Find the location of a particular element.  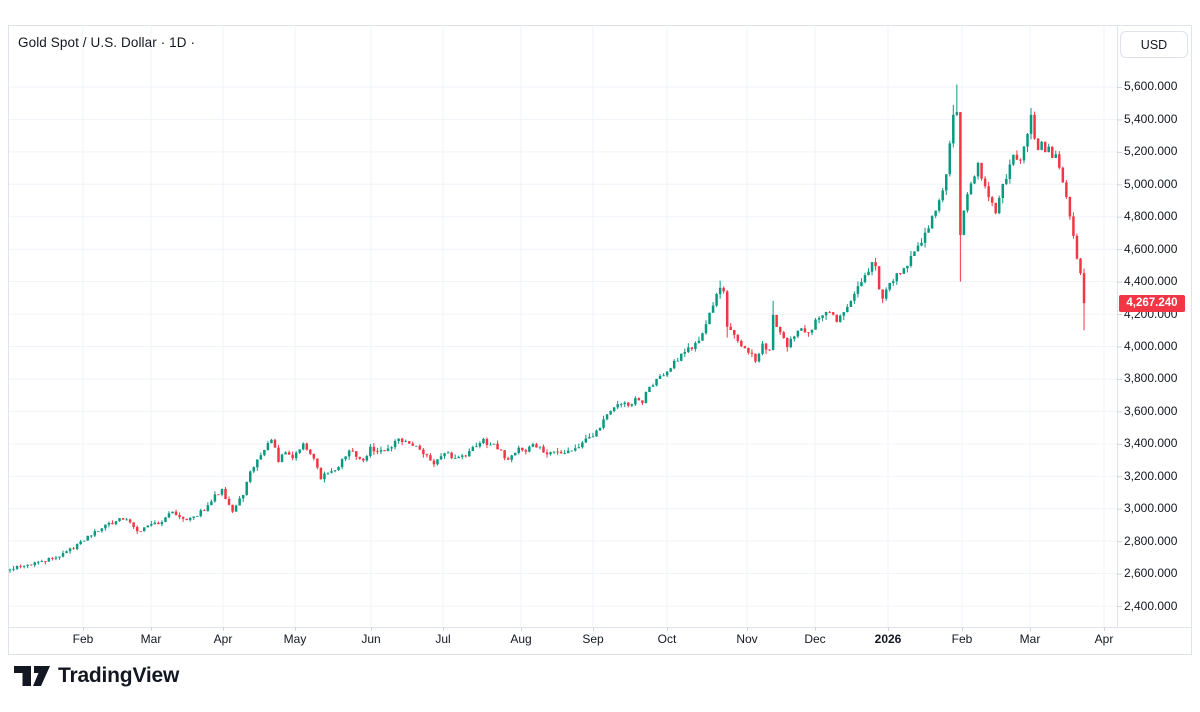

symbol-title: Gold Spot / U.S. Dollar · 1D · is located at coordinates (107, 42).